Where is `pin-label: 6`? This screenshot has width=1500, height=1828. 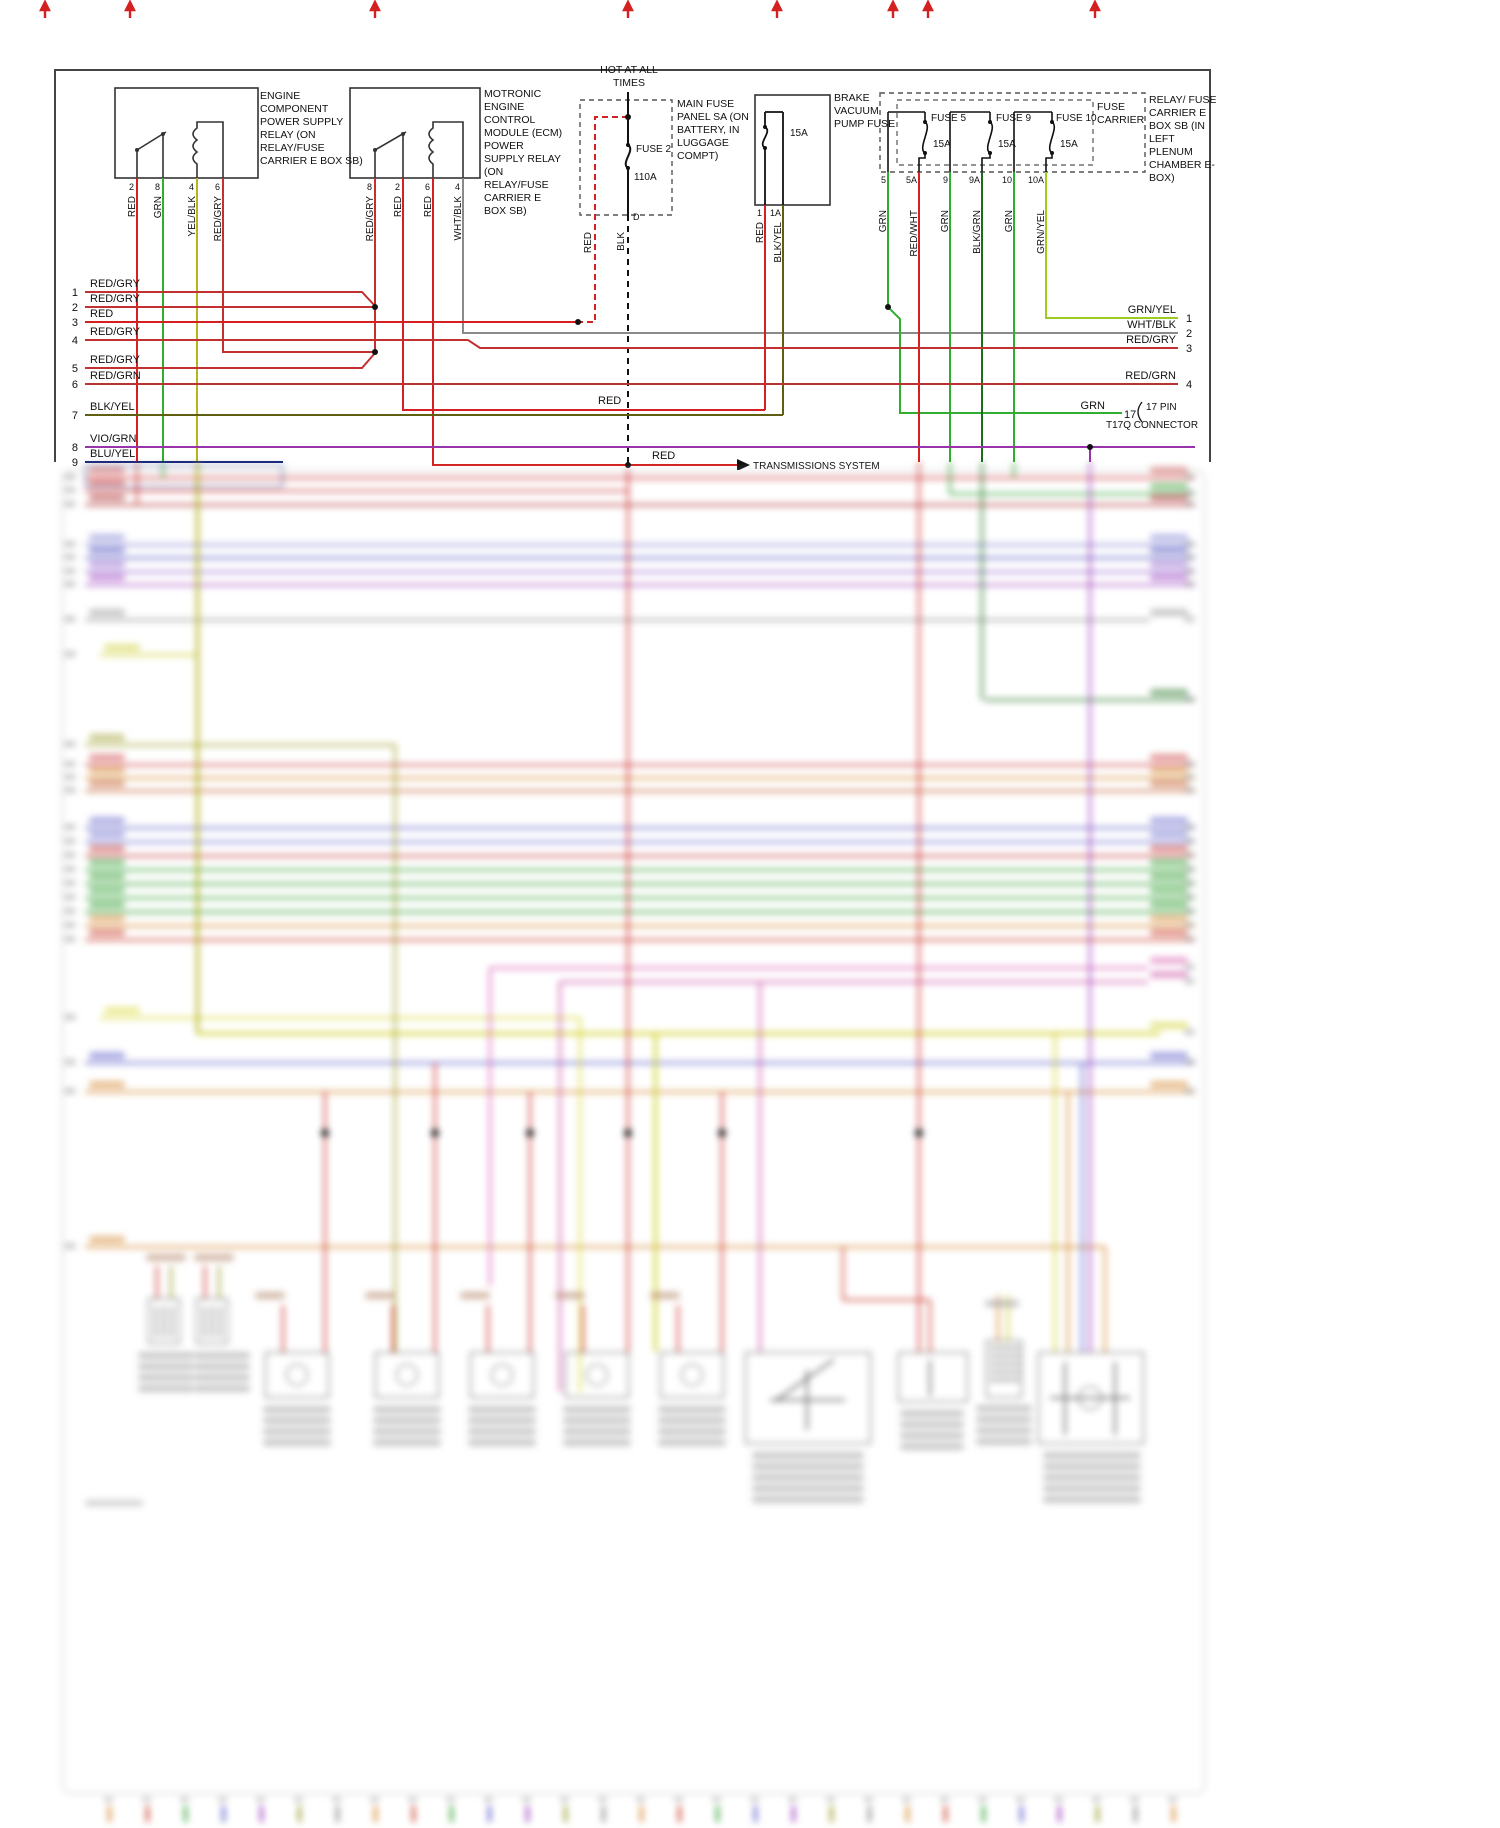 pin-label: 6 is located at coordinates (217, 187).